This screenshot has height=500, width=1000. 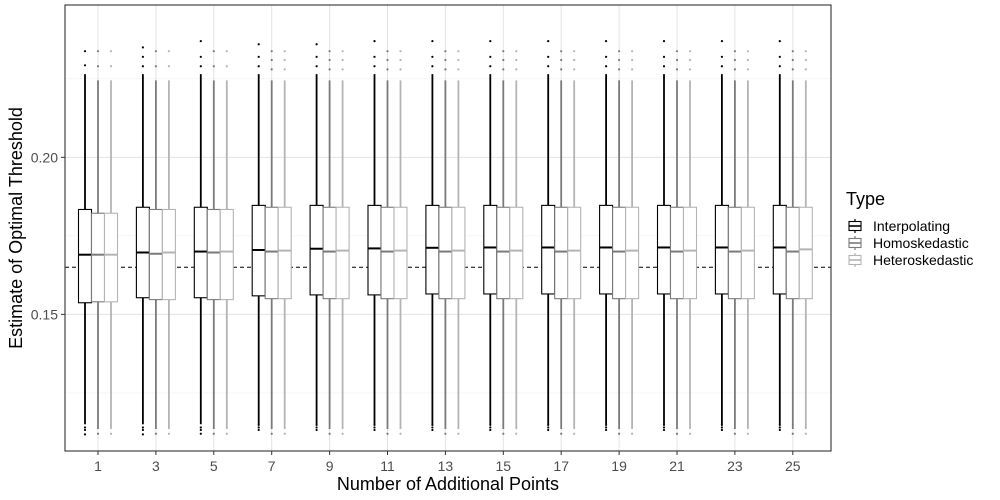 What do you see at coordinates (98, 466) in the screenshot?
I see `x-tick-label: 1` at bounding box center [98, 466].